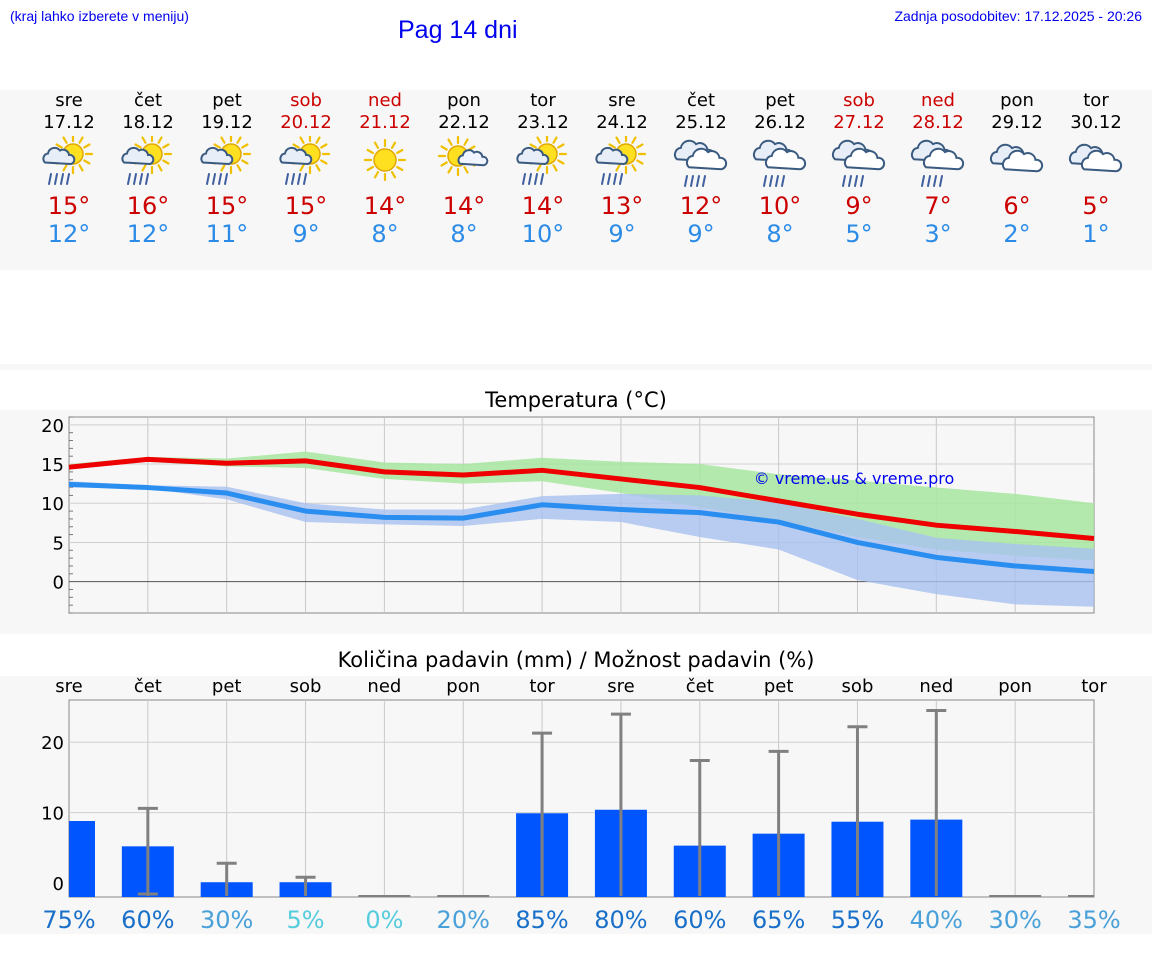 This screenshot has width=1152, height=975. What do you see at coordinates (938, 122) in the screenshot?
I see `day-date: 28.12` at bounding box center [938, 122].